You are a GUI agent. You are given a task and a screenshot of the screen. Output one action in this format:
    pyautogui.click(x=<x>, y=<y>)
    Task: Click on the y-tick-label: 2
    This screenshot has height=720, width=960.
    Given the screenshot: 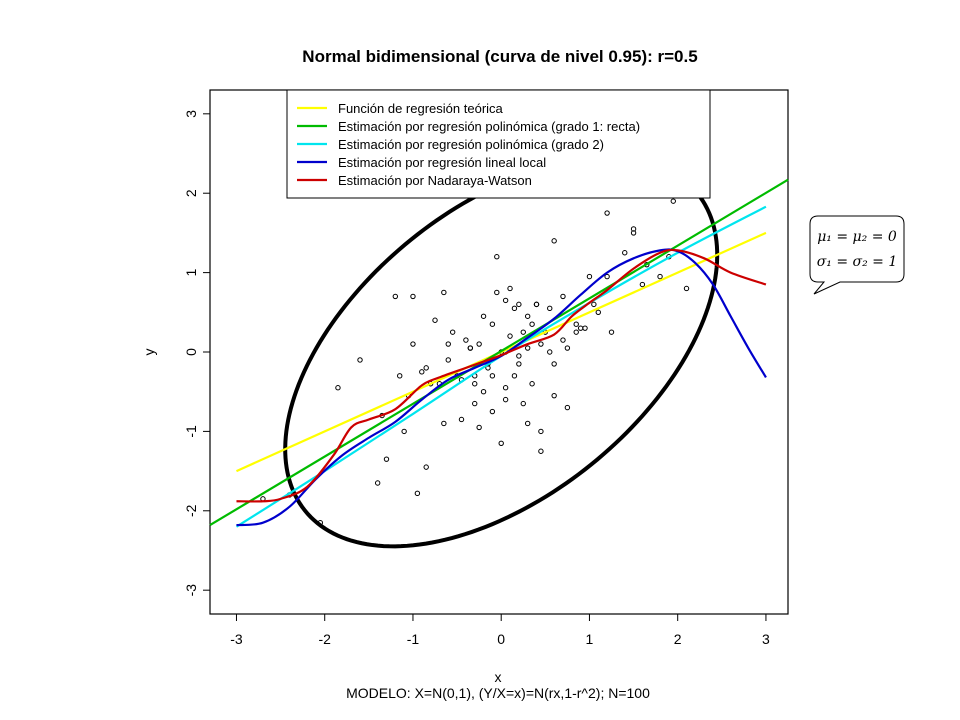 What is the action you would take?
    pyautogui.click(x=191, y=193)
    